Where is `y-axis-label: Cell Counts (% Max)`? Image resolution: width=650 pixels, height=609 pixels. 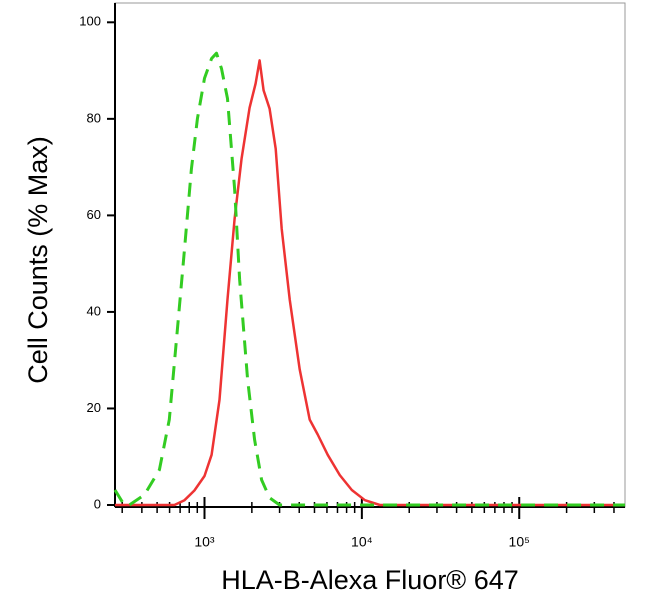 y-axis-label: Cell Counts (% Max) is located at coordinates (38, 260).